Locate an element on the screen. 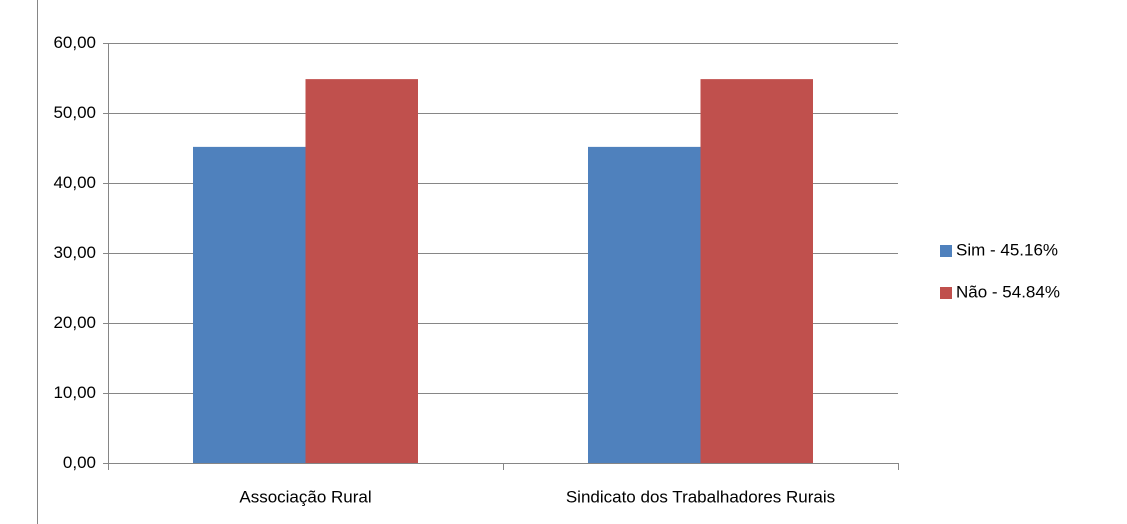 The width and height of the screenshot is (1127, 524). legend-label: Sim - 45.16% is located at coordinates (1007, 249).